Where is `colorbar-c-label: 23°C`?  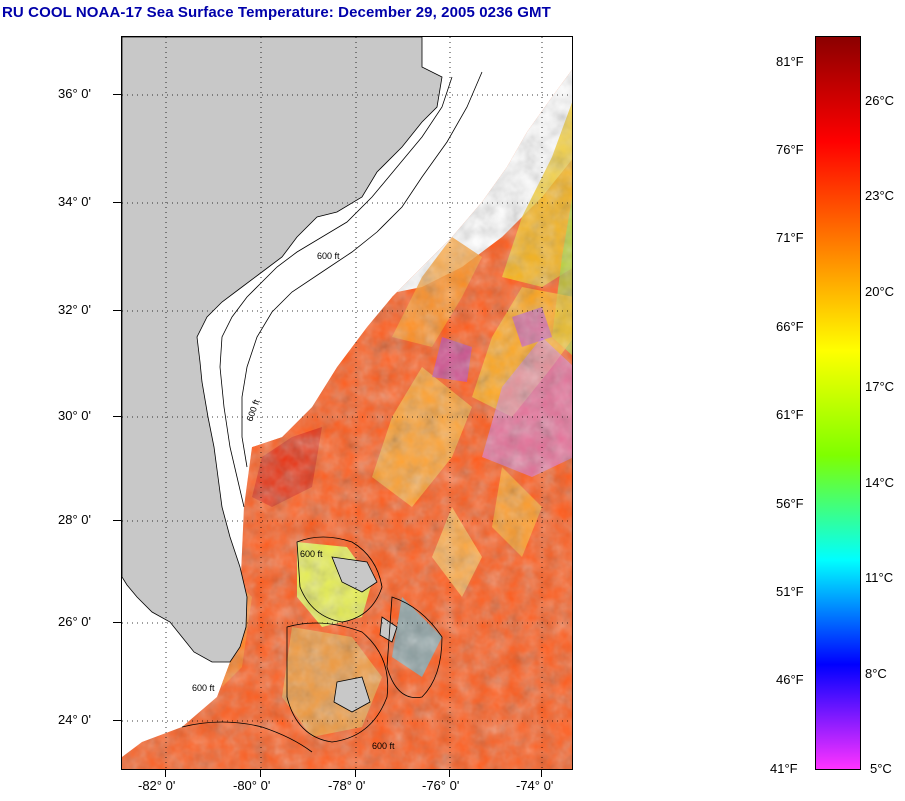 colorbar-c-label: 23°C is located at coordinates (880, 195).